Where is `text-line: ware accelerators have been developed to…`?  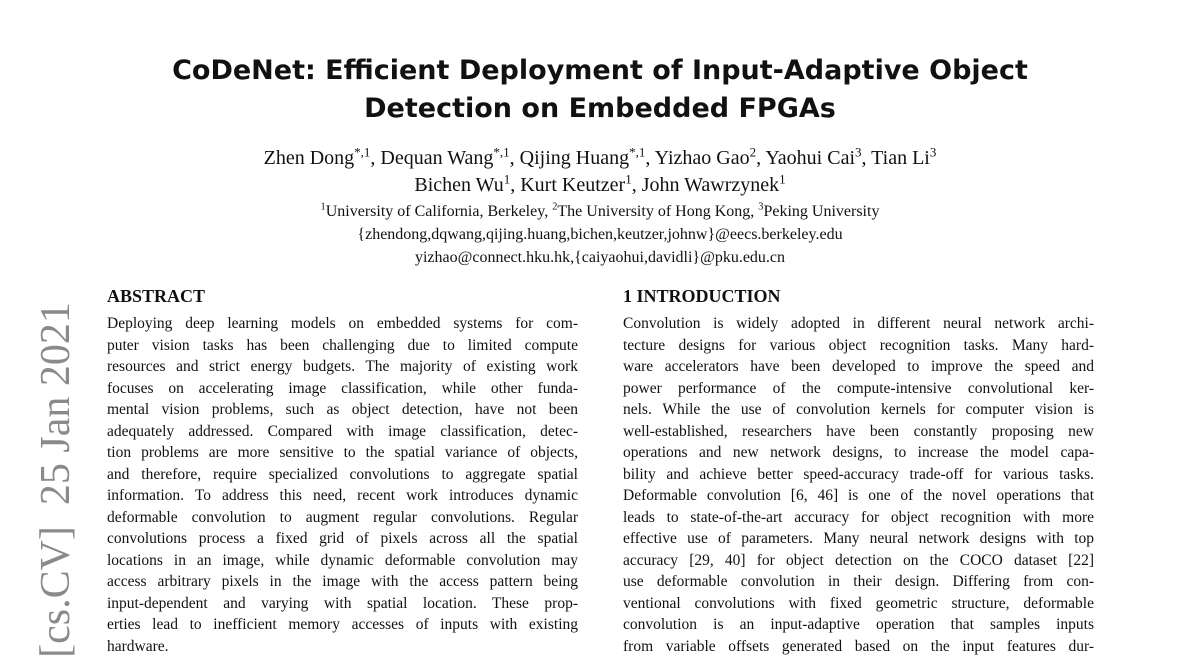
text-line: ware accelerators have been developed to… is located at coordinates (858, 366).